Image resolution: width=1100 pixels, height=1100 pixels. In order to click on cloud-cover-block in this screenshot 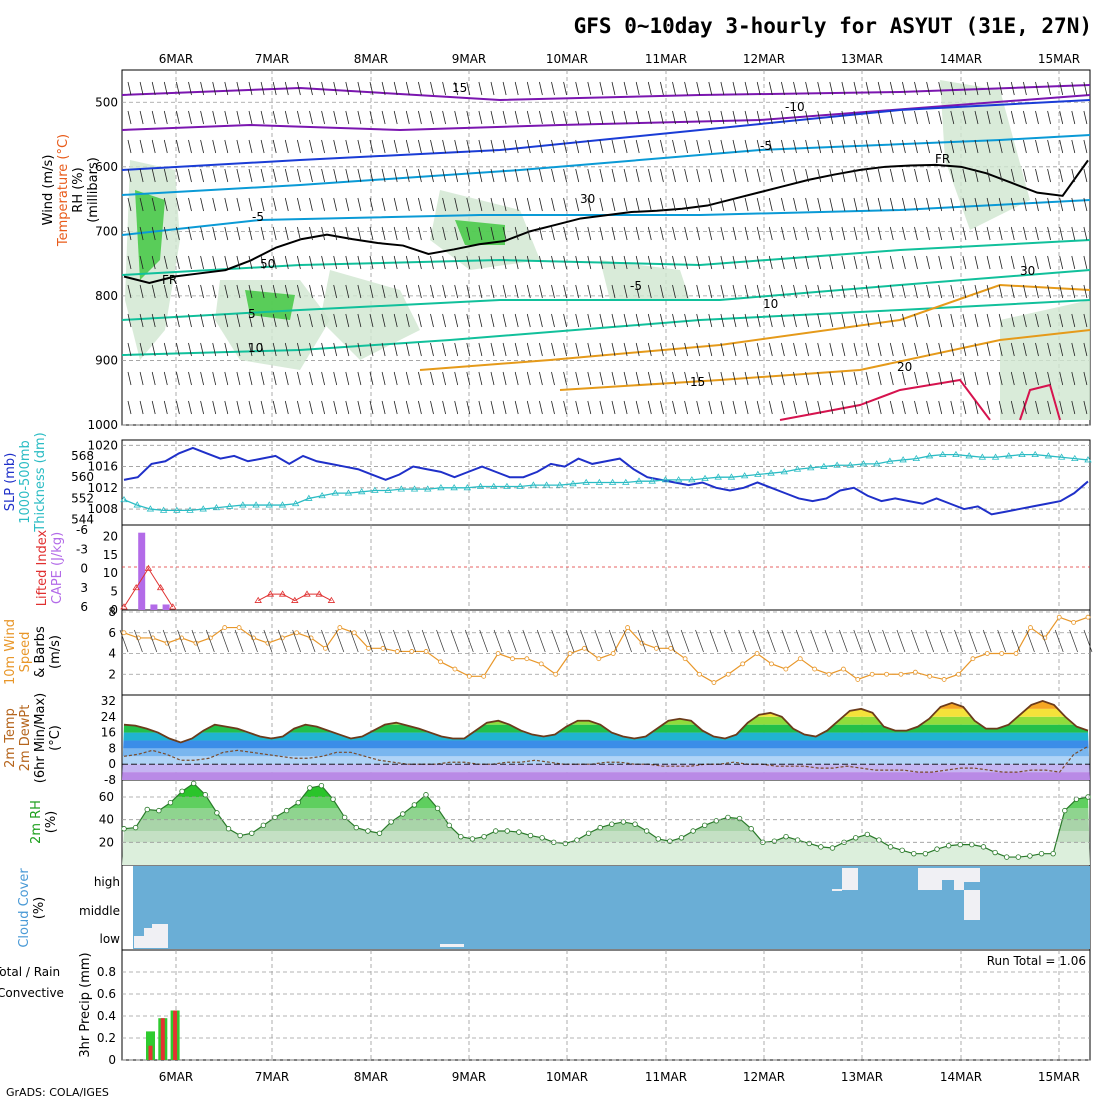, I will do `click(148, 938)`.